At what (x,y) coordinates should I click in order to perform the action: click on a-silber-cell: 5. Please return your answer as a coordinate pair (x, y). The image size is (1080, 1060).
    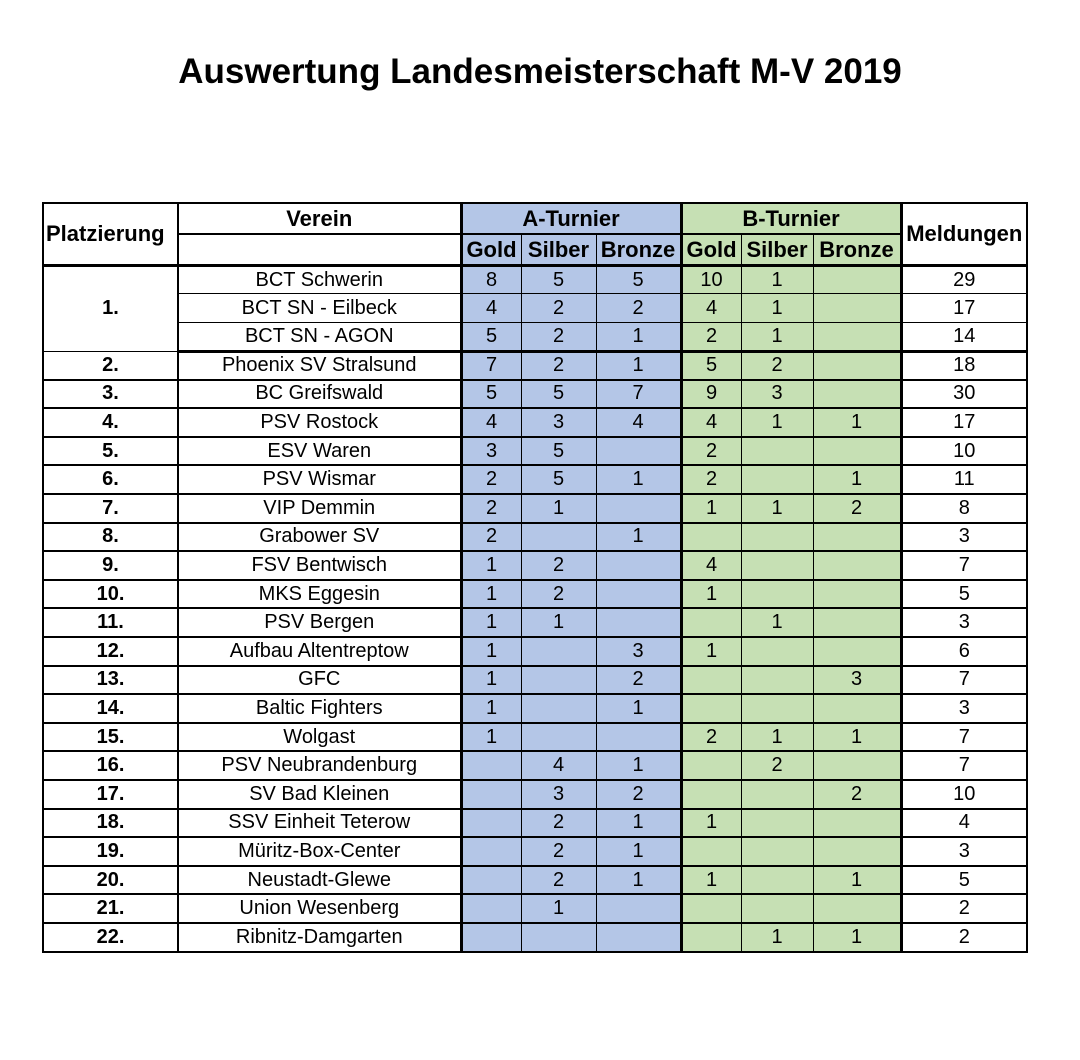
    Looking at the image, I should click on (558, 451).